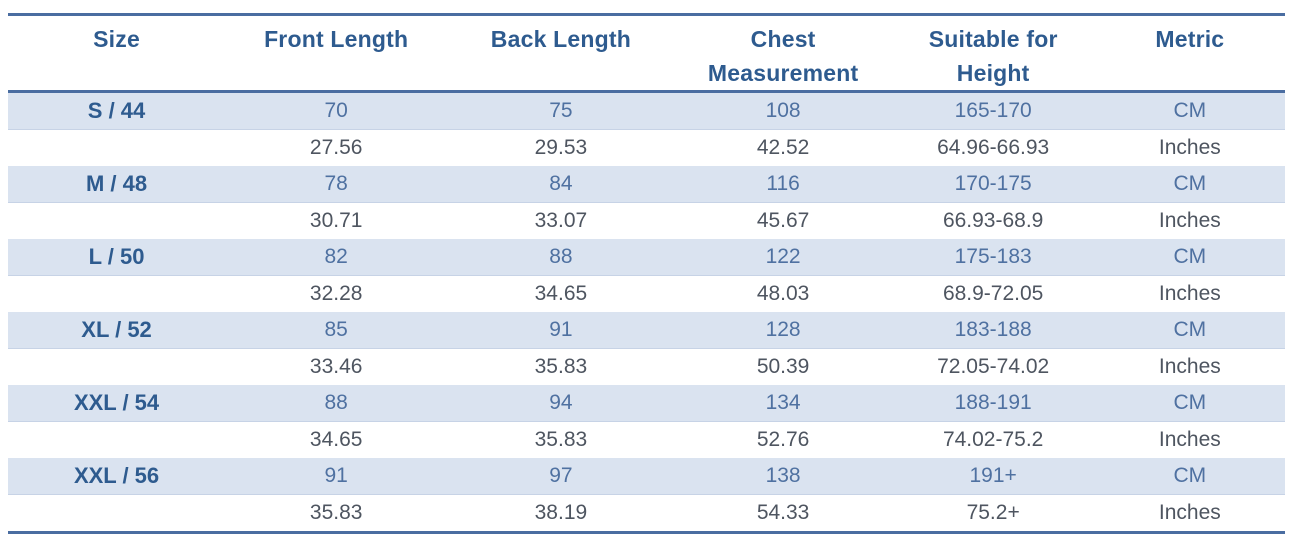  What do you see at coordinates (117, 330) in the screenshot?
I see `size-cell: XL / 52` at bounding box center [117, 330].